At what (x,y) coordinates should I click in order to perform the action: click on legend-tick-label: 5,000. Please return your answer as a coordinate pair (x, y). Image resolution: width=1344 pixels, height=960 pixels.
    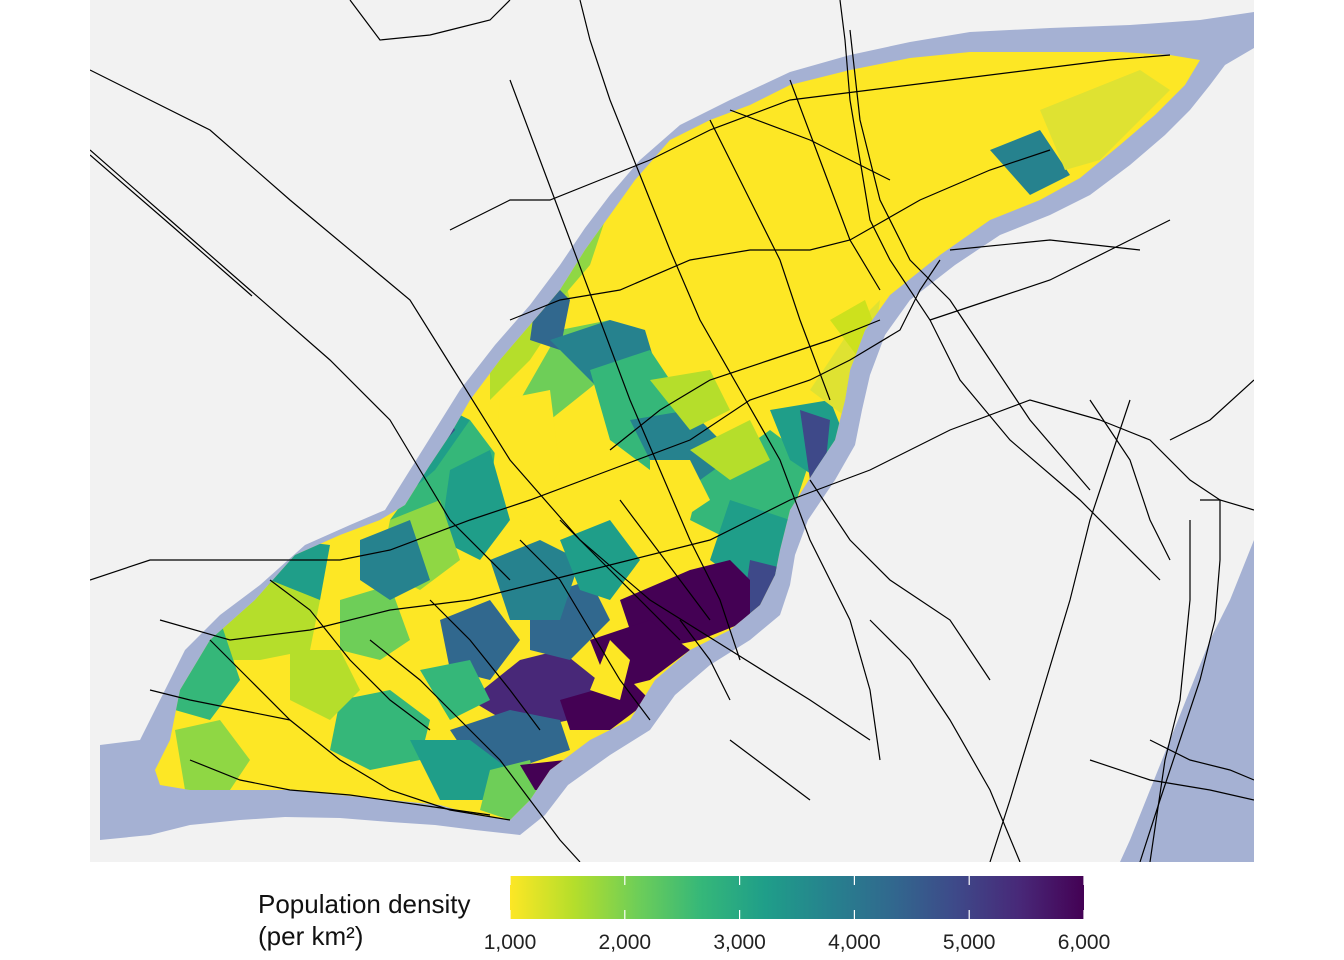
    Looking at the image, I should click on (969, 942).